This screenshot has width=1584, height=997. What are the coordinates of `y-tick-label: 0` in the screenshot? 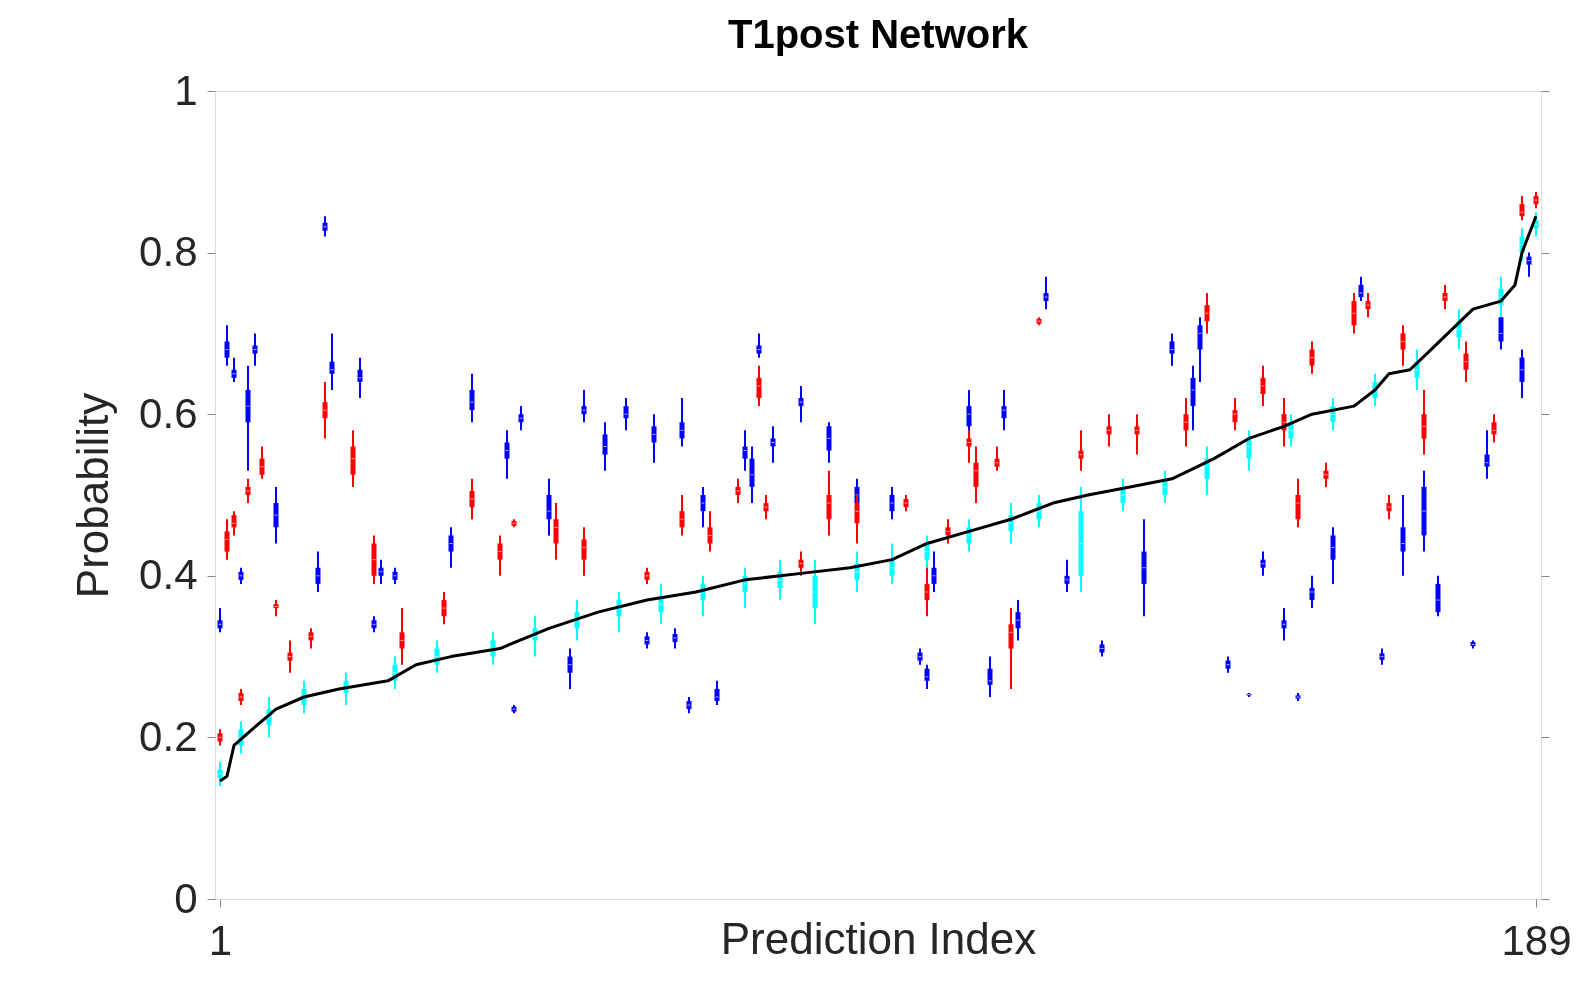 It's located at (186, 898).